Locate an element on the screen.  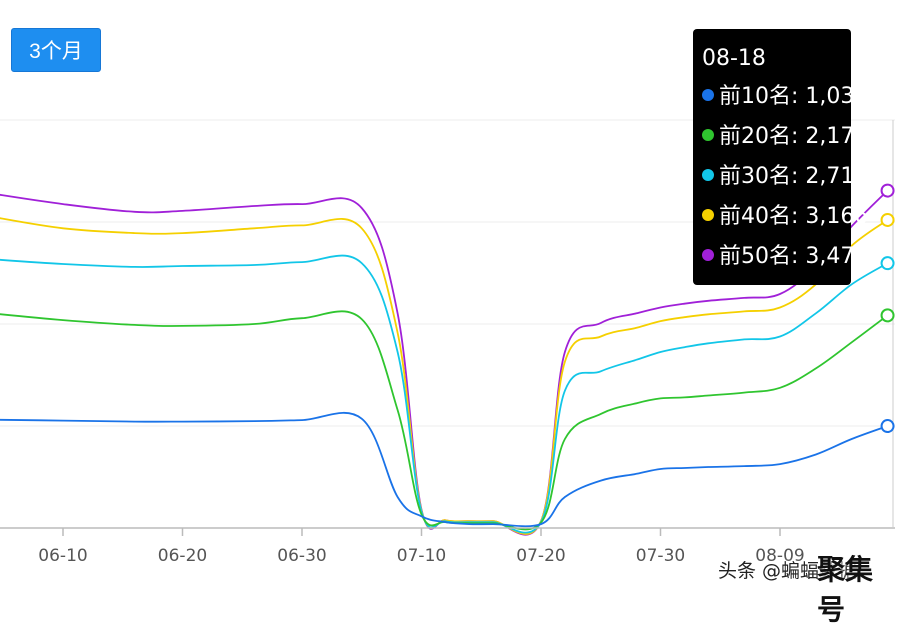
tooltip-row-top10: 前10名: 1,034 is located at coordinates (785, 97).